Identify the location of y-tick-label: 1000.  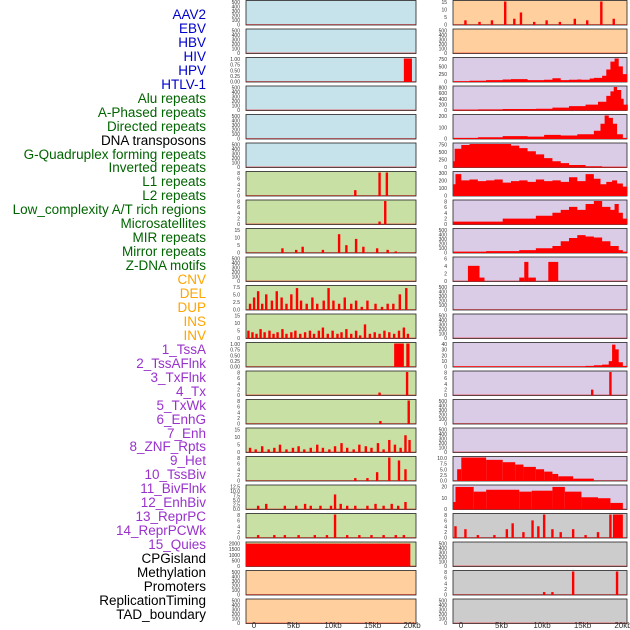
(234, 556).